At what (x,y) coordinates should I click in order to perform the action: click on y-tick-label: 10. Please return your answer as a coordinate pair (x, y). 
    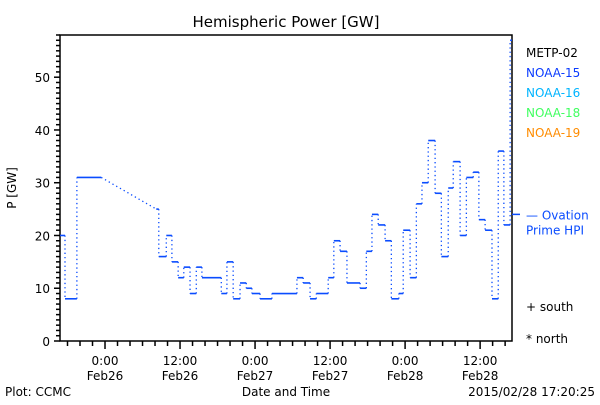
    Looking at the image, I should click on (42, 289).